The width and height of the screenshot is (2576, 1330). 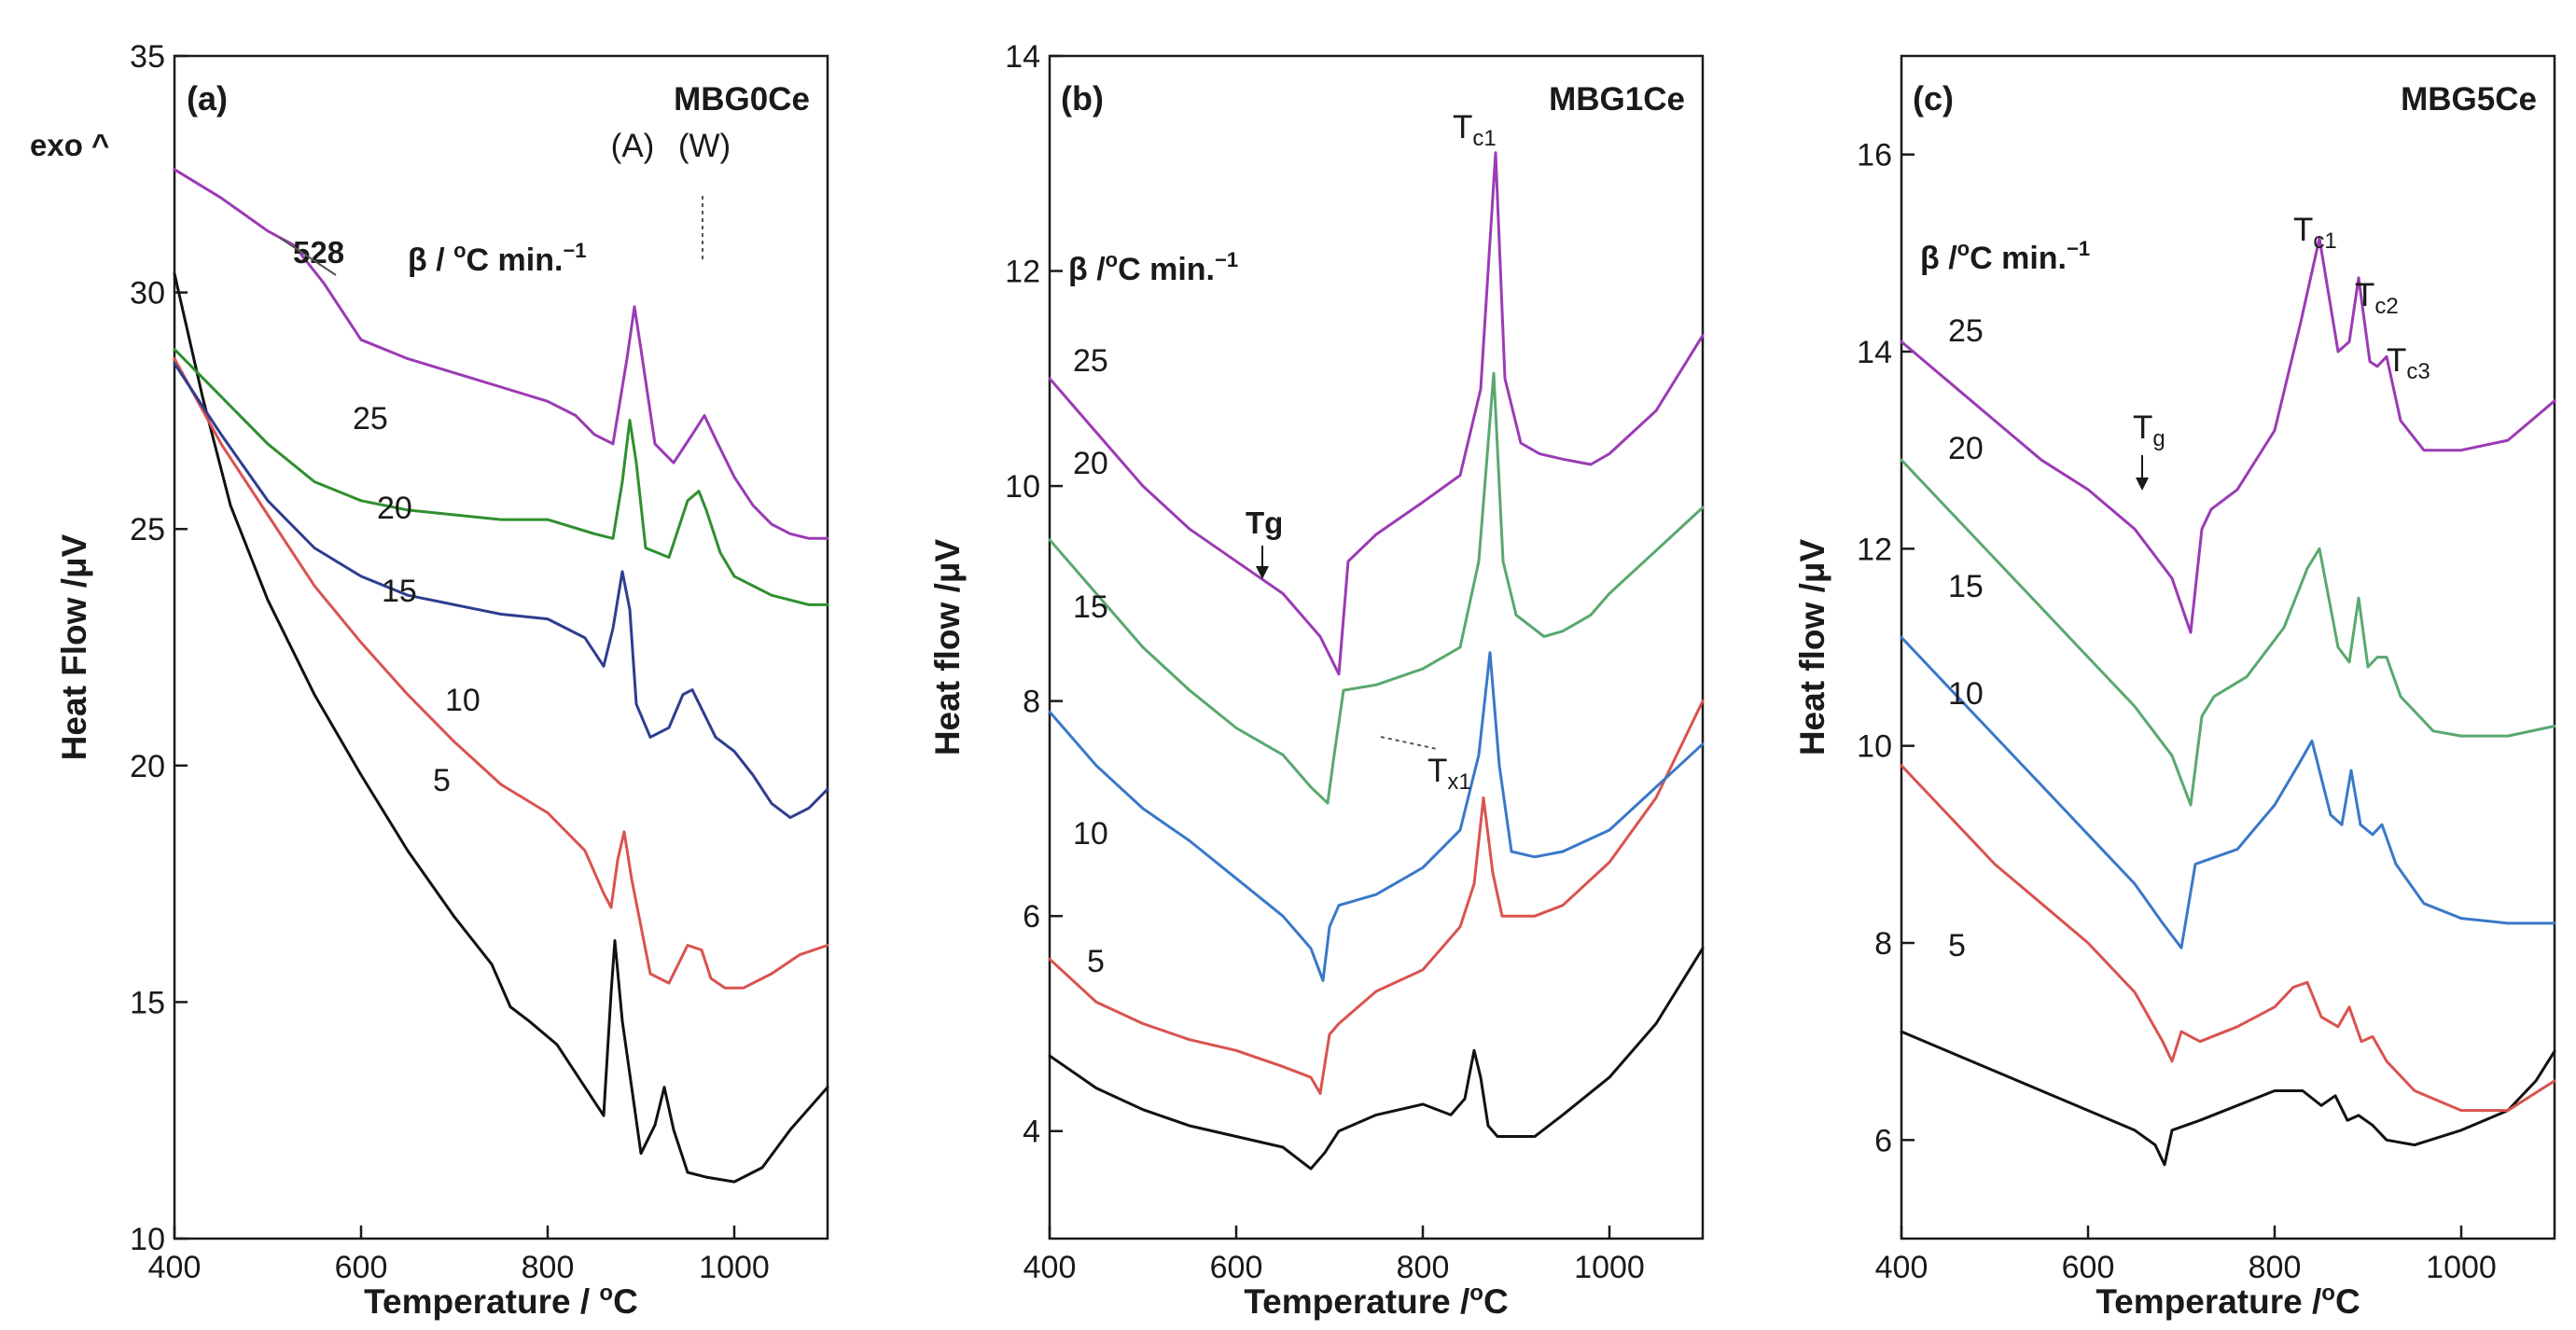 I want to click on panel-a-peak-a-label: (A), so click(x=633, y=146).